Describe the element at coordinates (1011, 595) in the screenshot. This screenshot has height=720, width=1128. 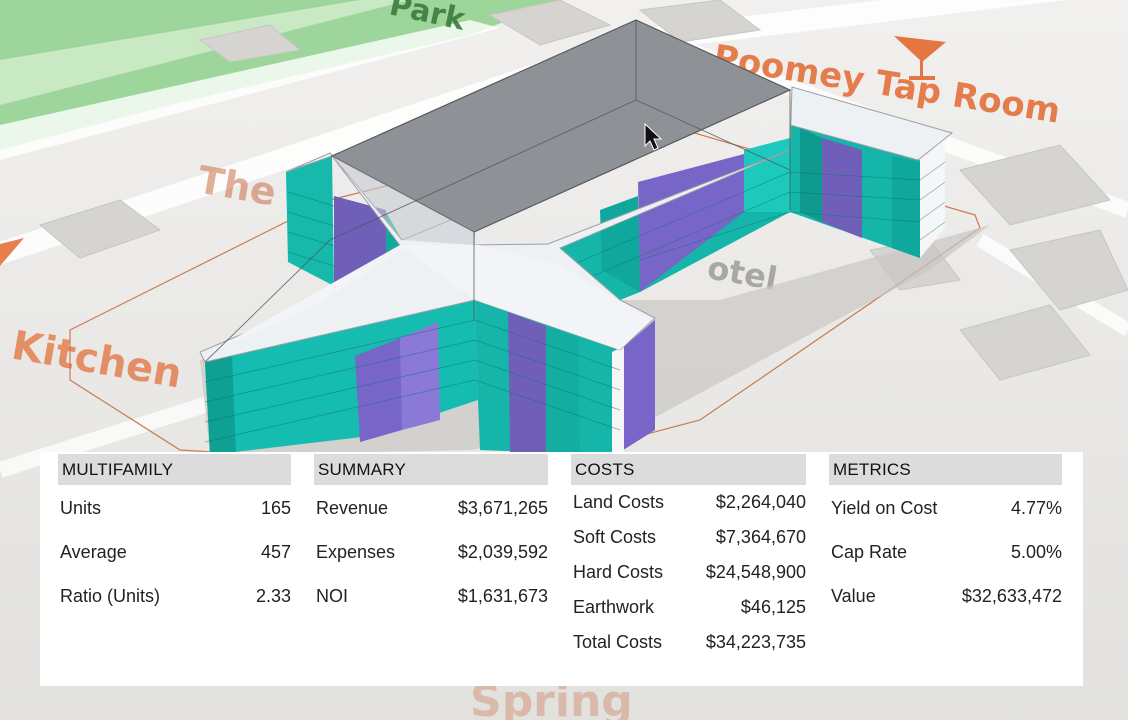
I see `value-value: $32,633,472` at that location.